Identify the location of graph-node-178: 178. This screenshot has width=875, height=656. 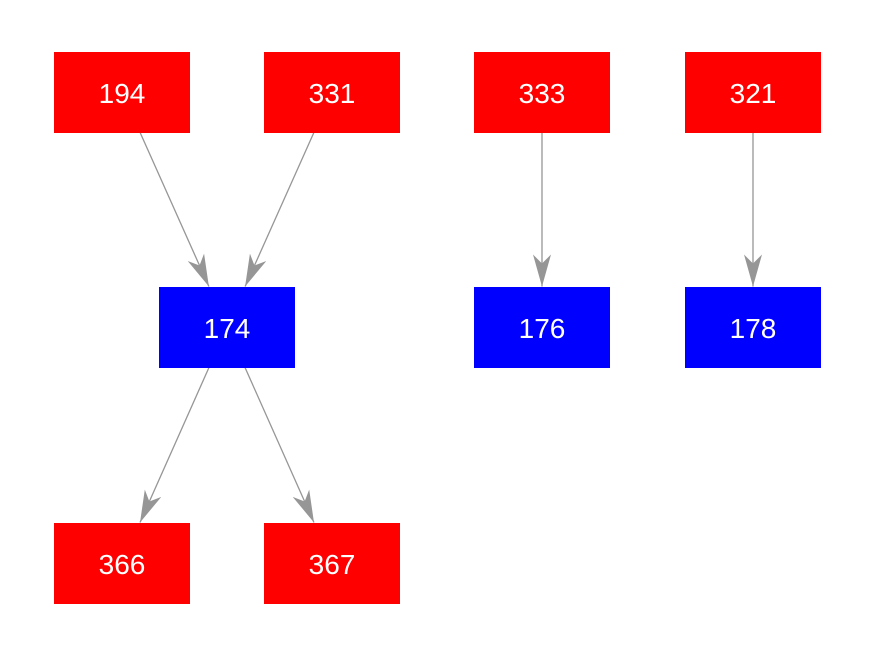
(753, 327).